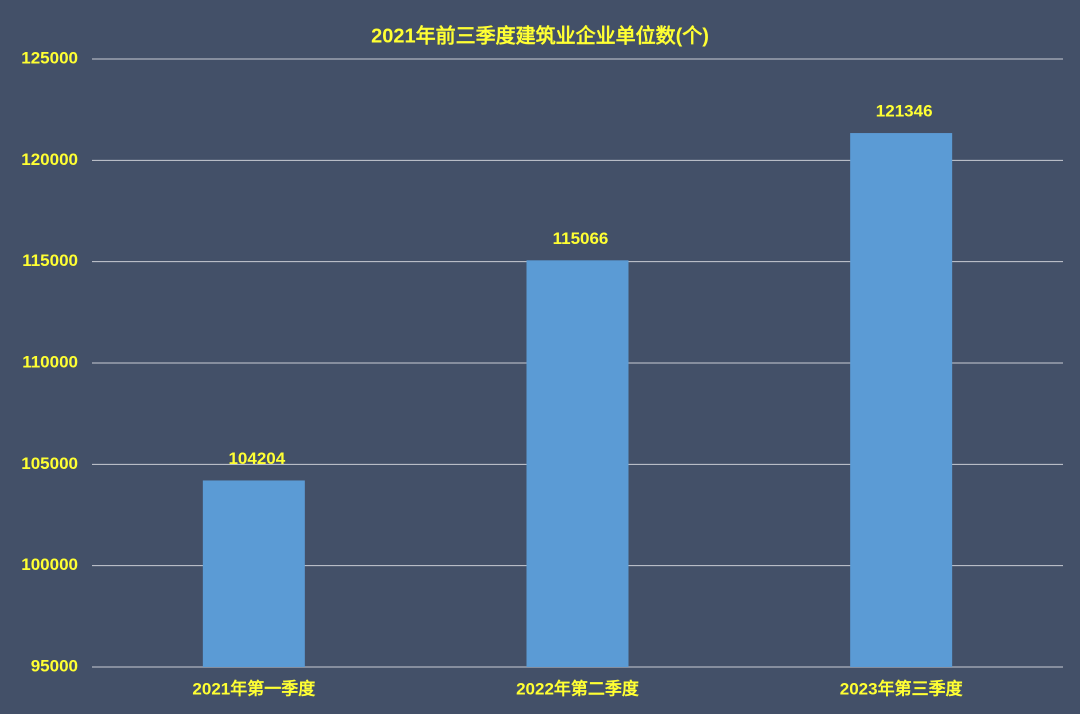  I want to click on x-tick-label: 2021年第一季度, so click(254, 688).